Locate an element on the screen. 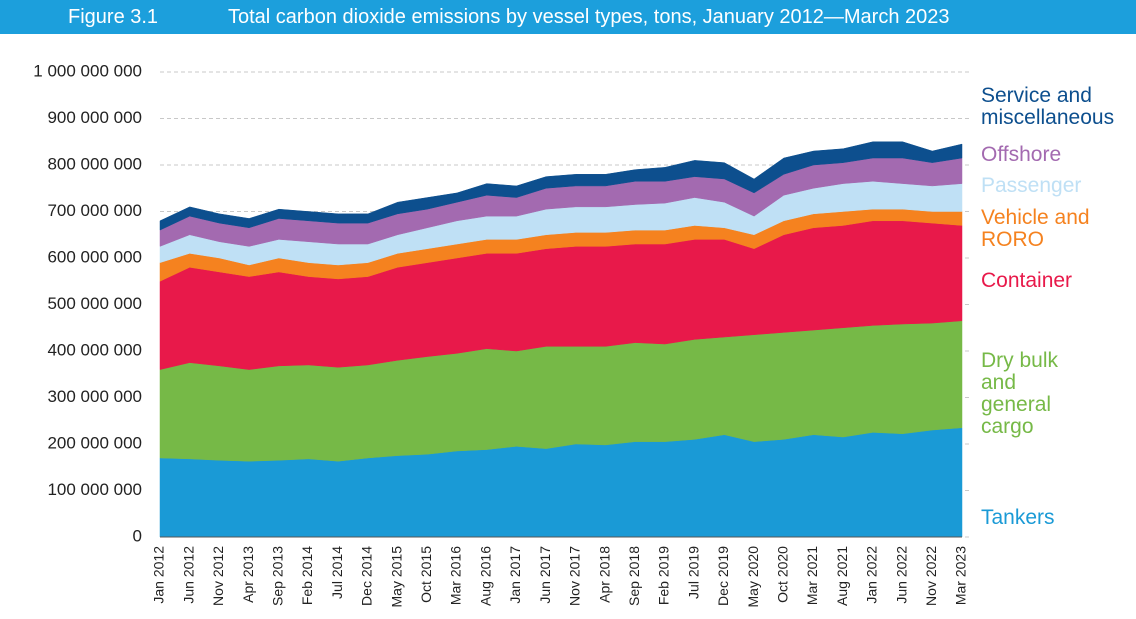 Image resolution: width=1136 pixels, height=619 pixels. x-tick-label: May 2015 is located at coordinates (396, 577).